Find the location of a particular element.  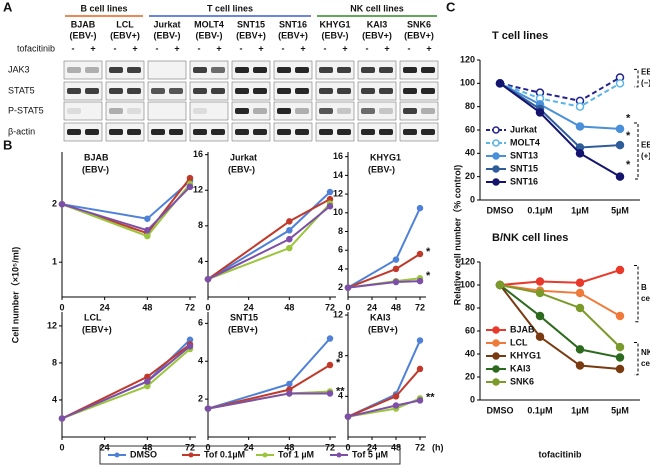

group-label: NK cell lines is located at coordinates (377, 8).